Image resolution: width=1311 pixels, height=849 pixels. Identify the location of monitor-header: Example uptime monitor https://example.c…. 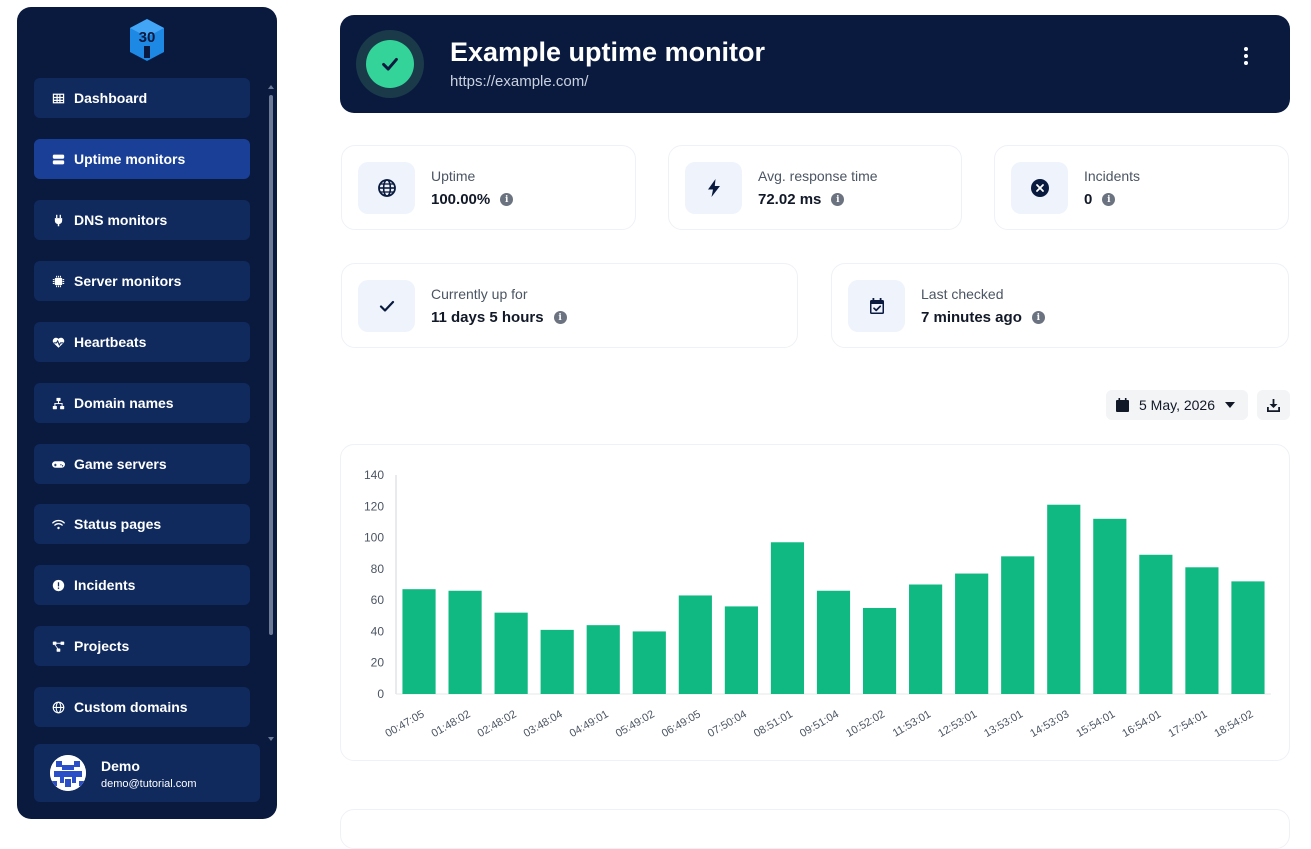
(815, 64).